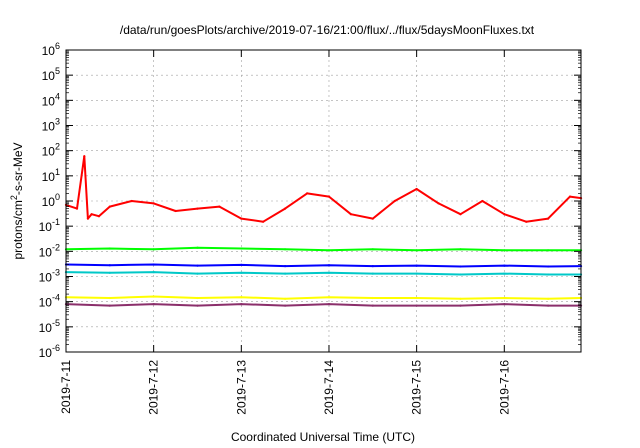 The width and height of the screenshot is (640, 448). I want to click on y-tick-label: 10⁻⁶, so click(49, 351).